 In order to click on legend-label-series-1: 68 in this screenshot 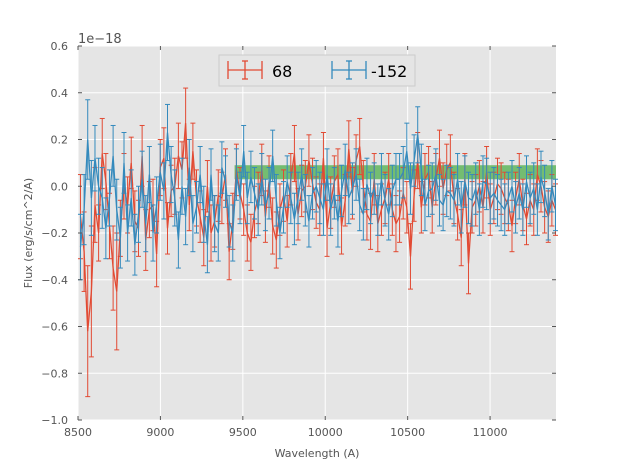, I will do `click(282, 71)`.